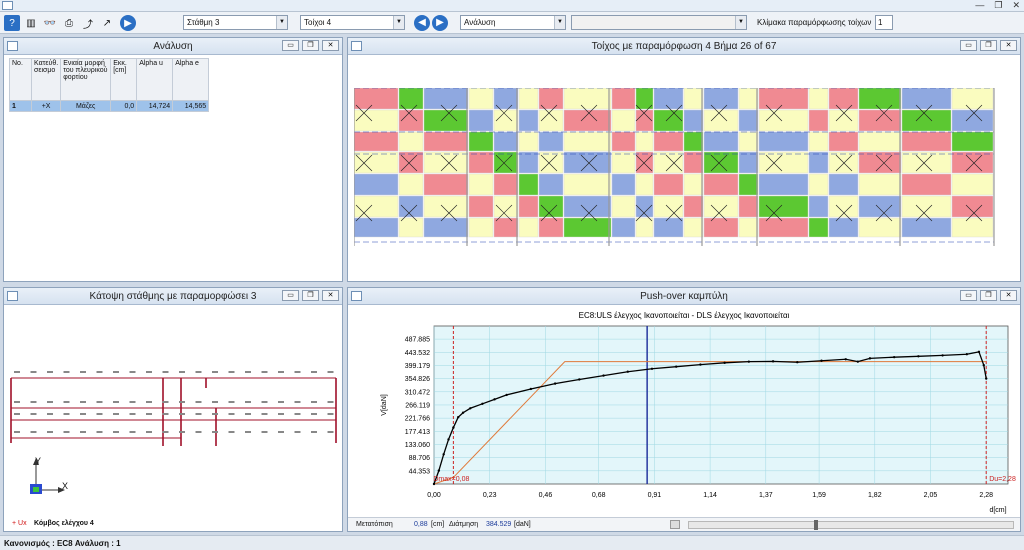 This screenshot has height=550, width=1024. What do you see at coordinates (20, 79) in the screenshot?
I see `column-header: No.` at bounding box center [20, 79].